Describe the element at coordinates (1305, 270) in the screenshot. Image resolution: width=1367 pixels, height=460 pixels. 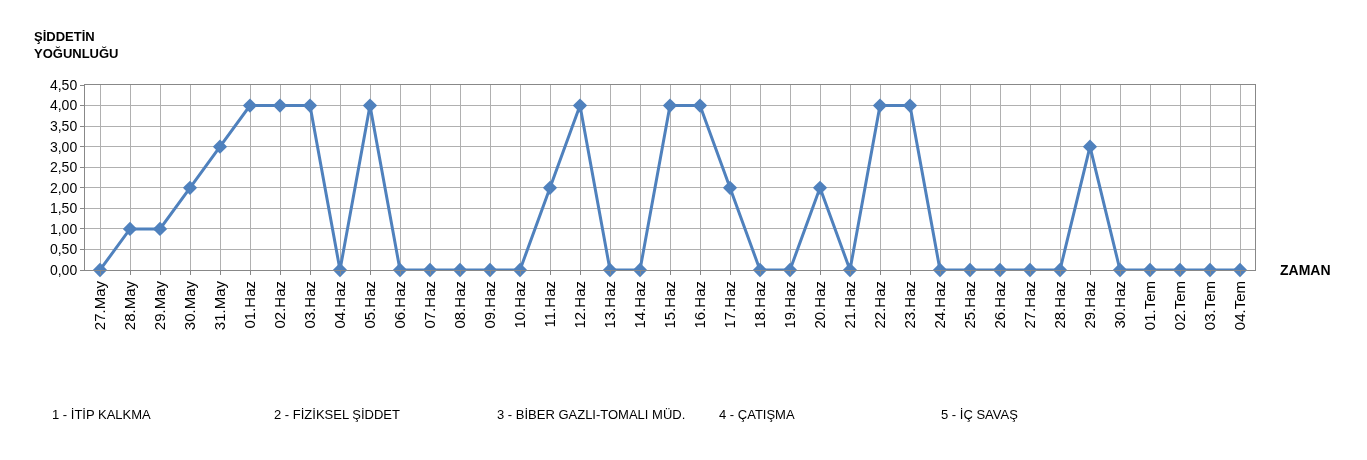
I see `x-axis-title: ZAMAN` at that location.